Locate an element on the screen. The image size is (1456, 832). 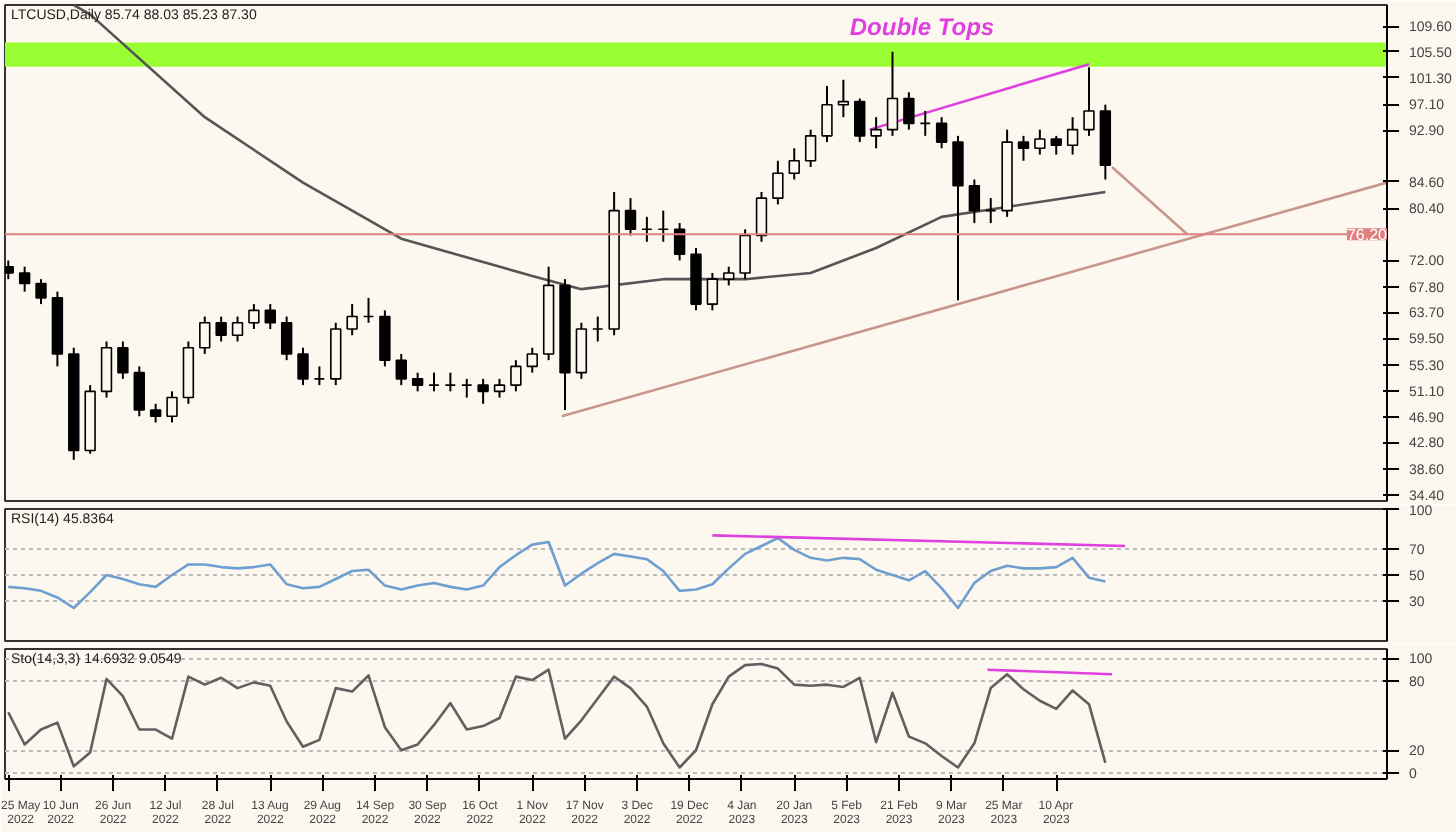
annotation: Double Tops is located at coordinates (922, 27).